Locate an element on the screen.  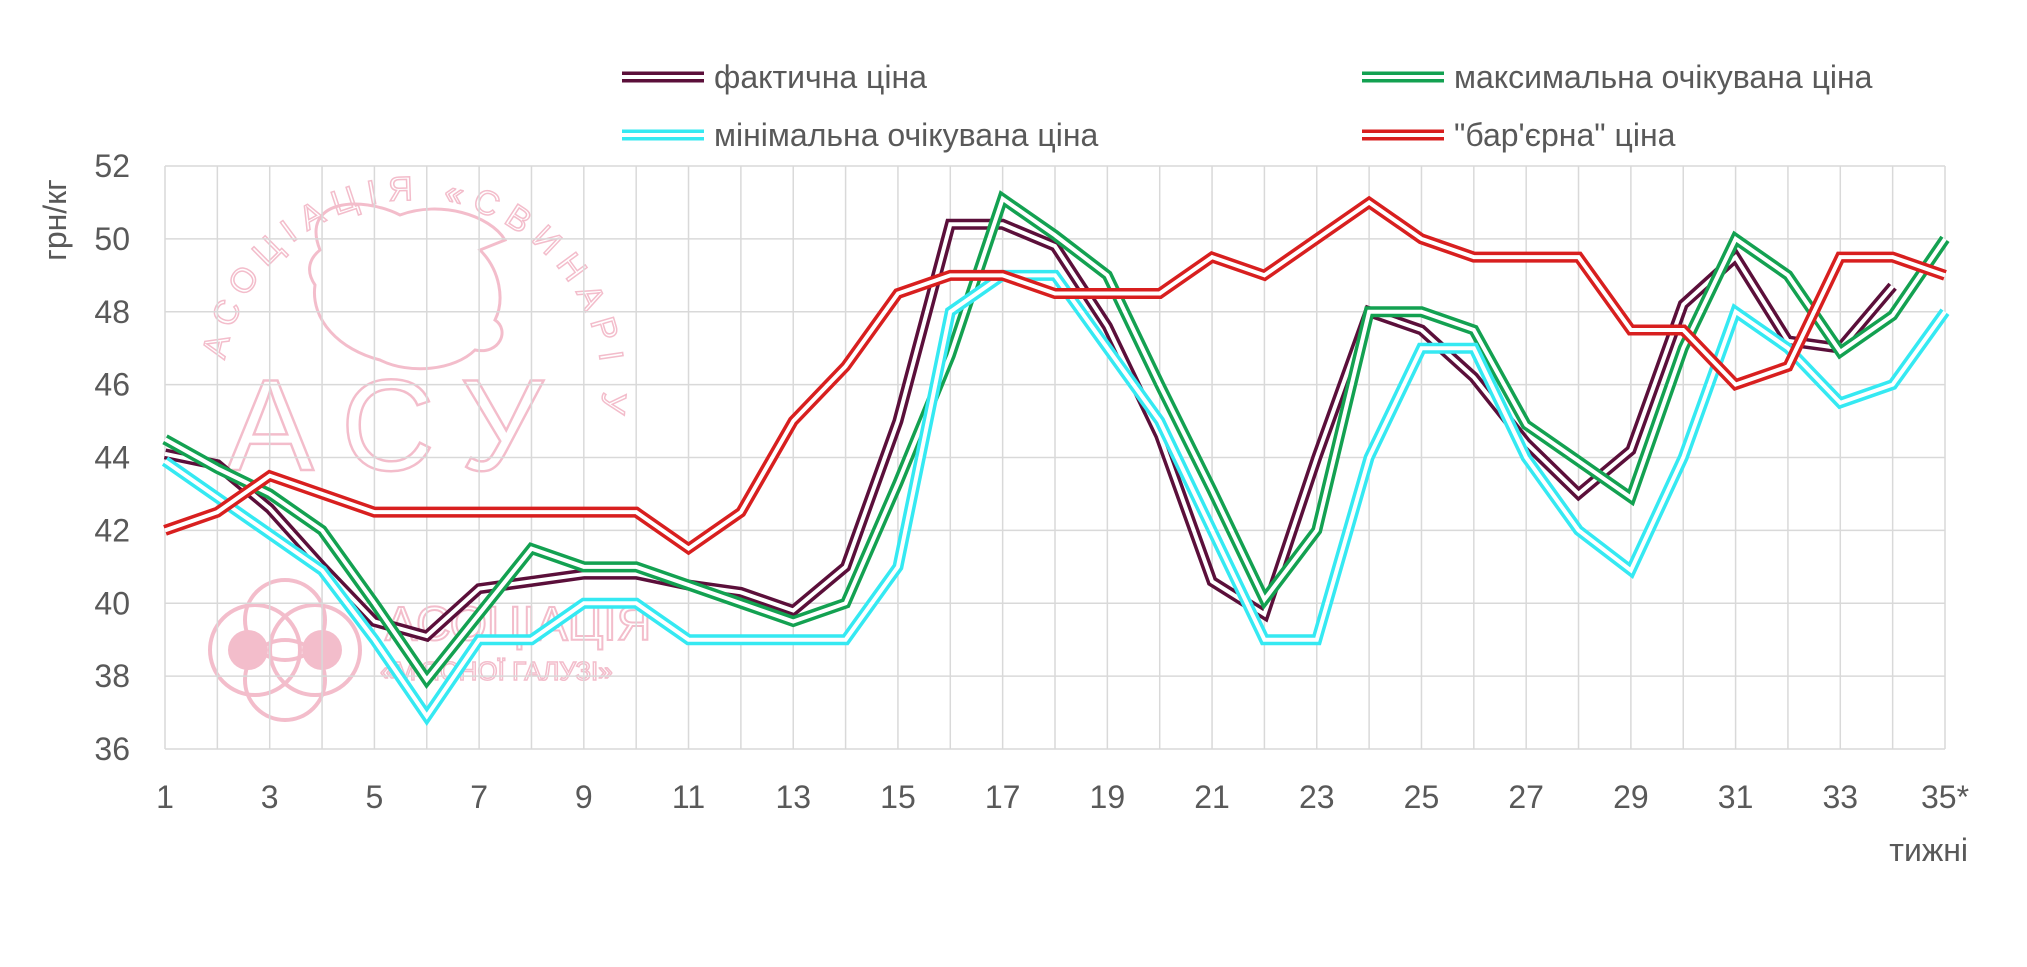
legend-label: фактична ціна is located at coordinates (820, 77).